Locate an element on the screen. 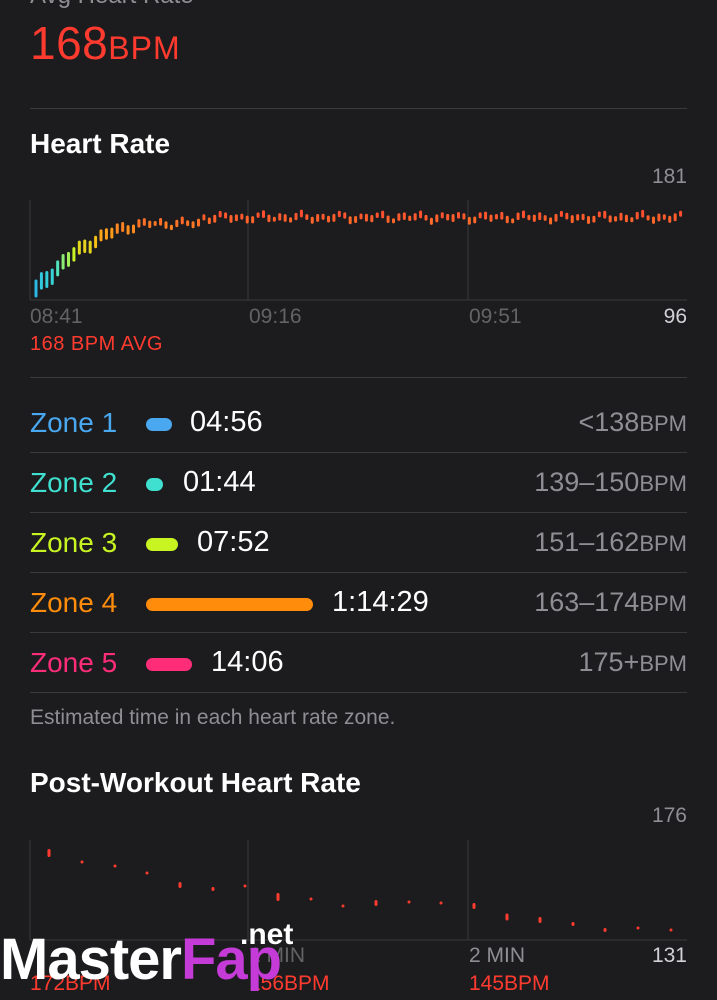  zone-range-value: 163–174 is located at coordinates (586, 602).